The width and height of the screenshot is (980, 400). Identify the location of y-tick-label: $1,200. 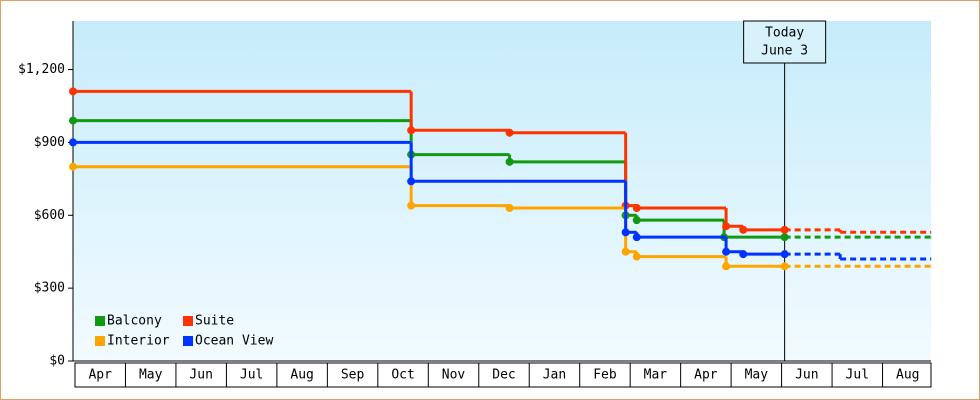
(41, 69).